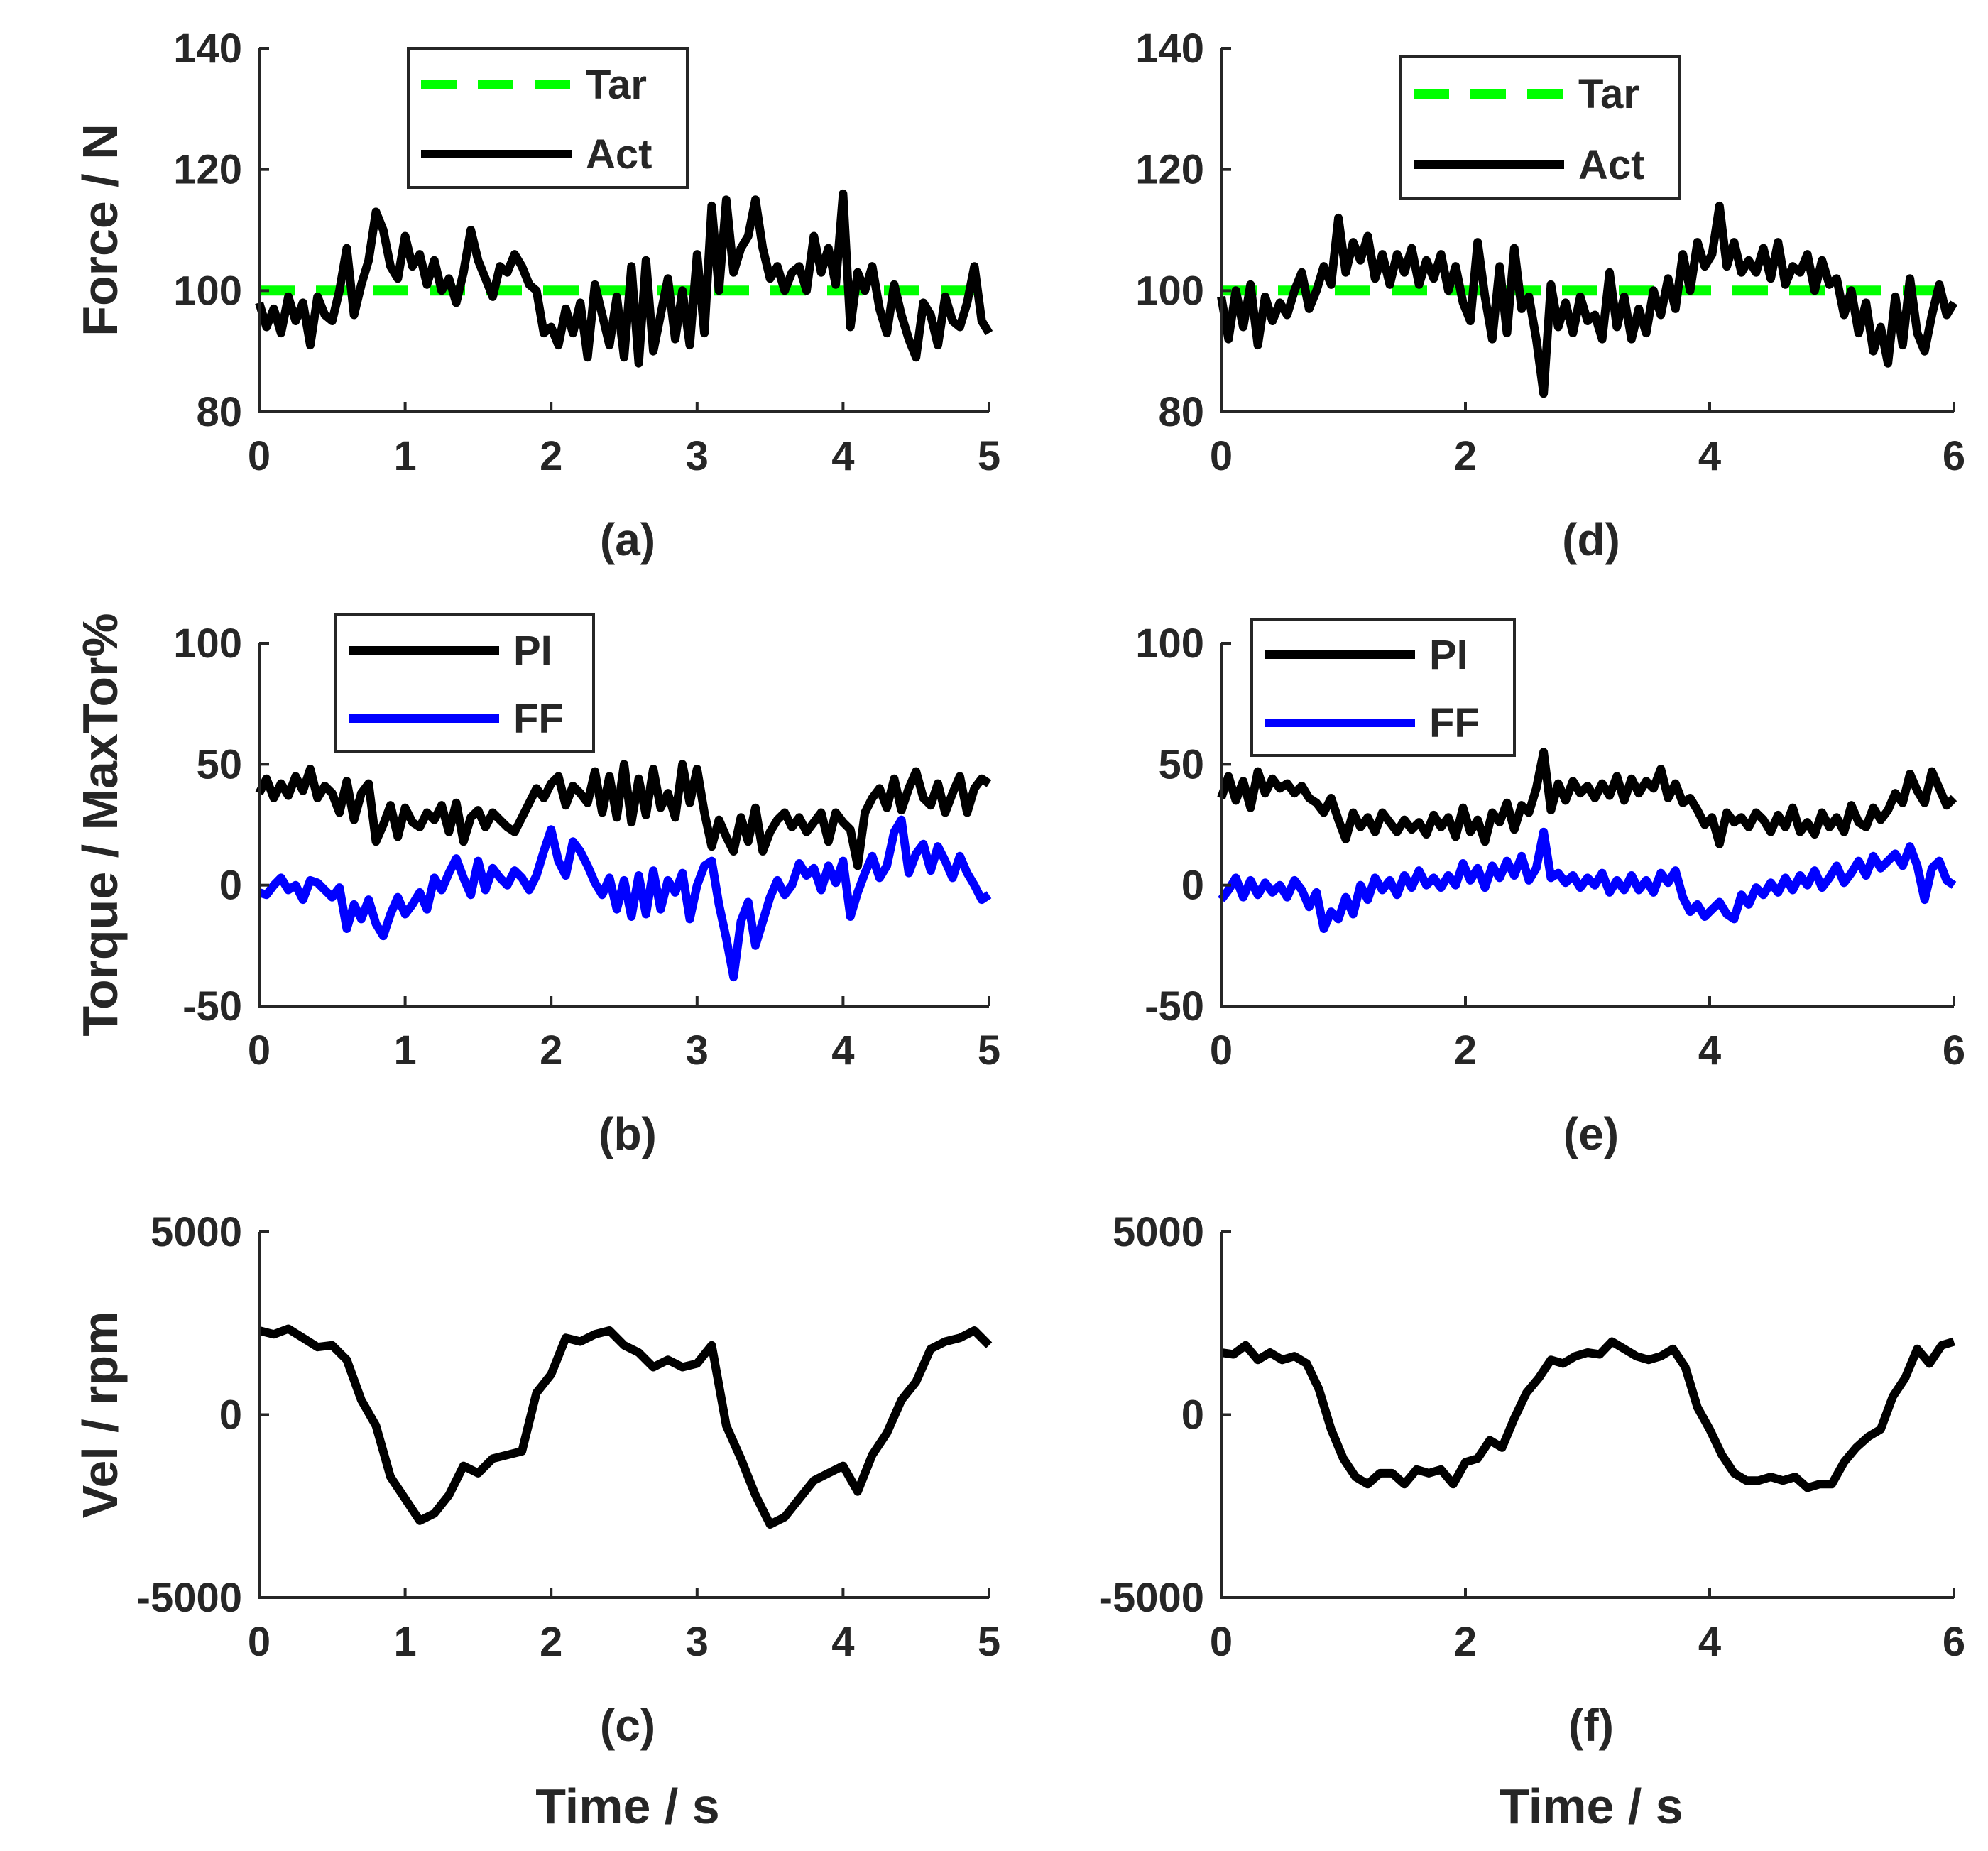 This screenshot has height=1851, width=1988. I want to click on series-line-ff-b, so click(625, 898).